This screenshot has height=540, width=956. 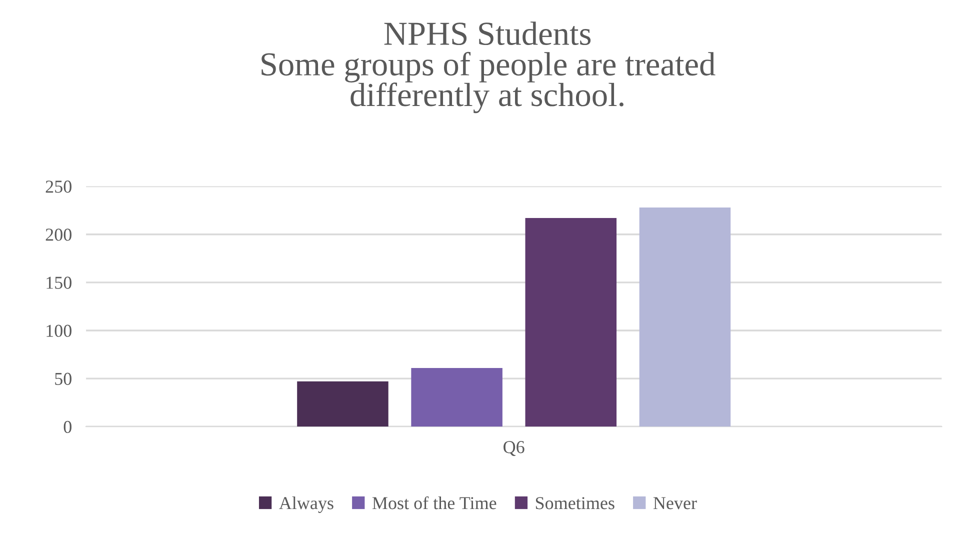 I want to click on legend-label: Never, so click(x=675, y=503).